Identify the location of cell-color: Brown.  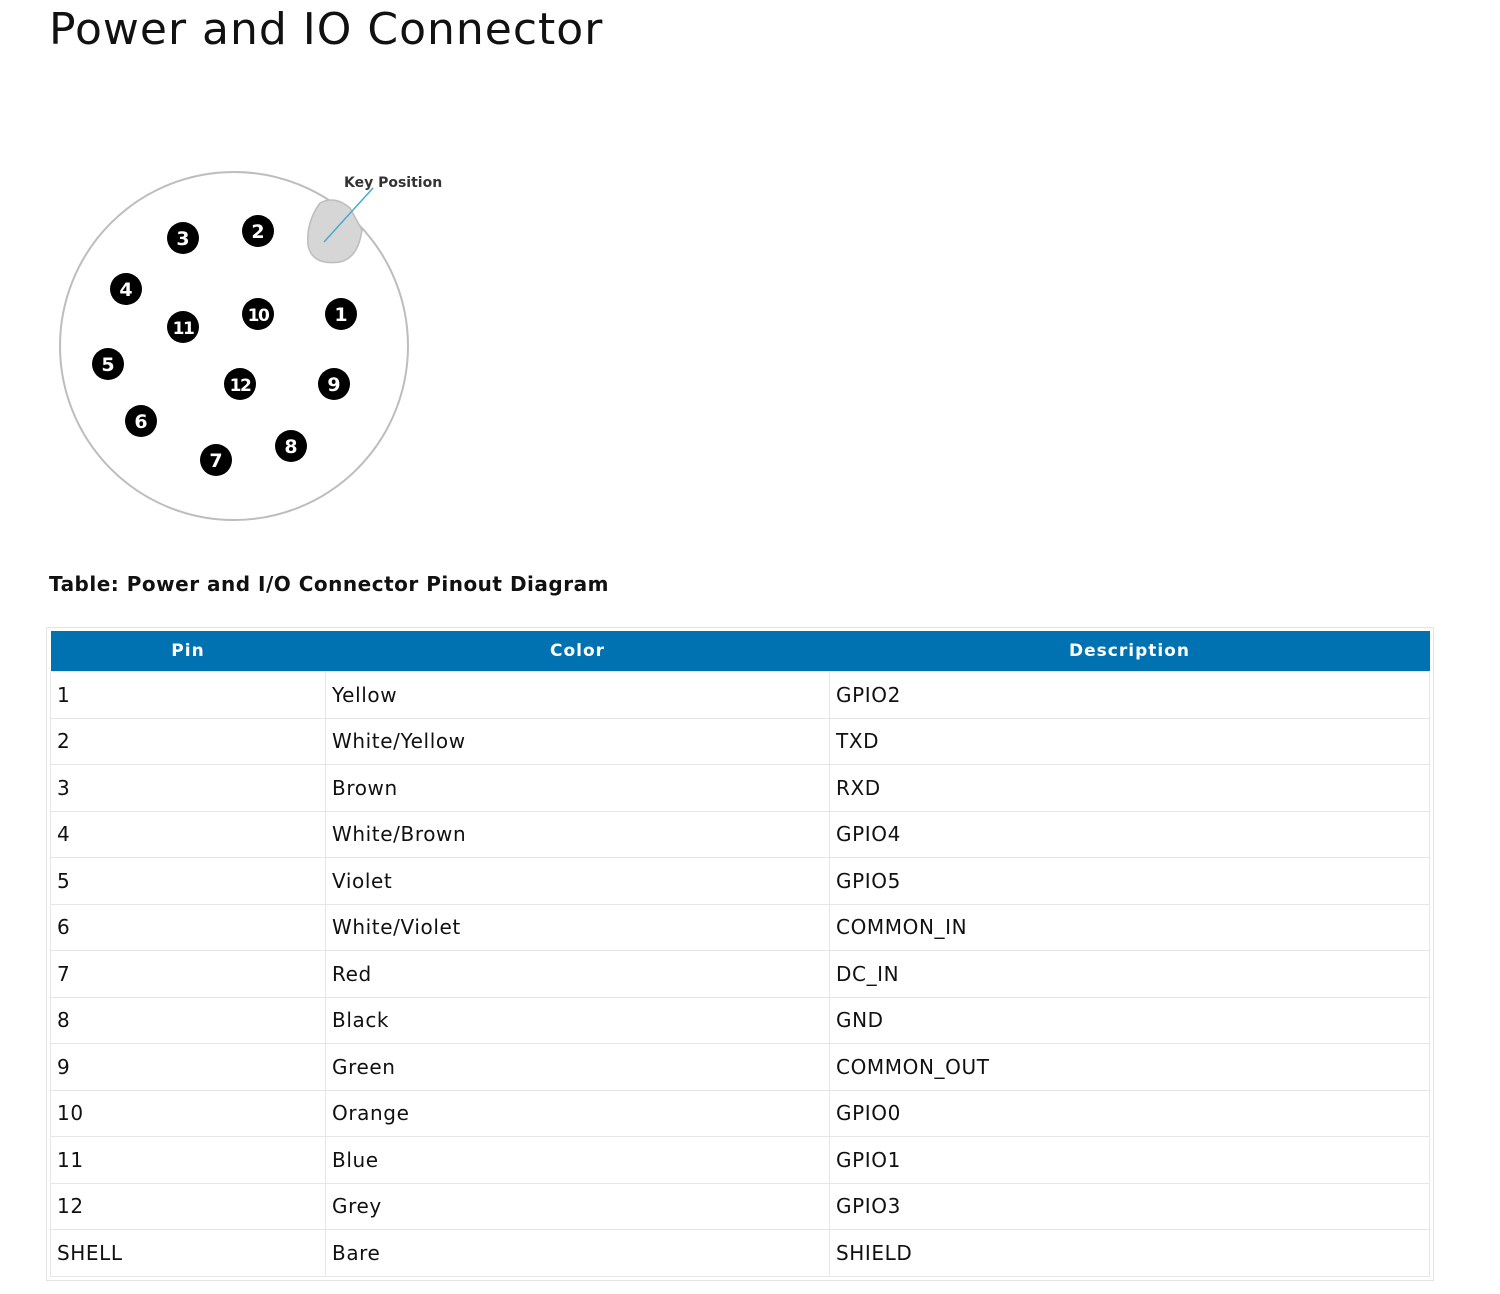
(577, 788).